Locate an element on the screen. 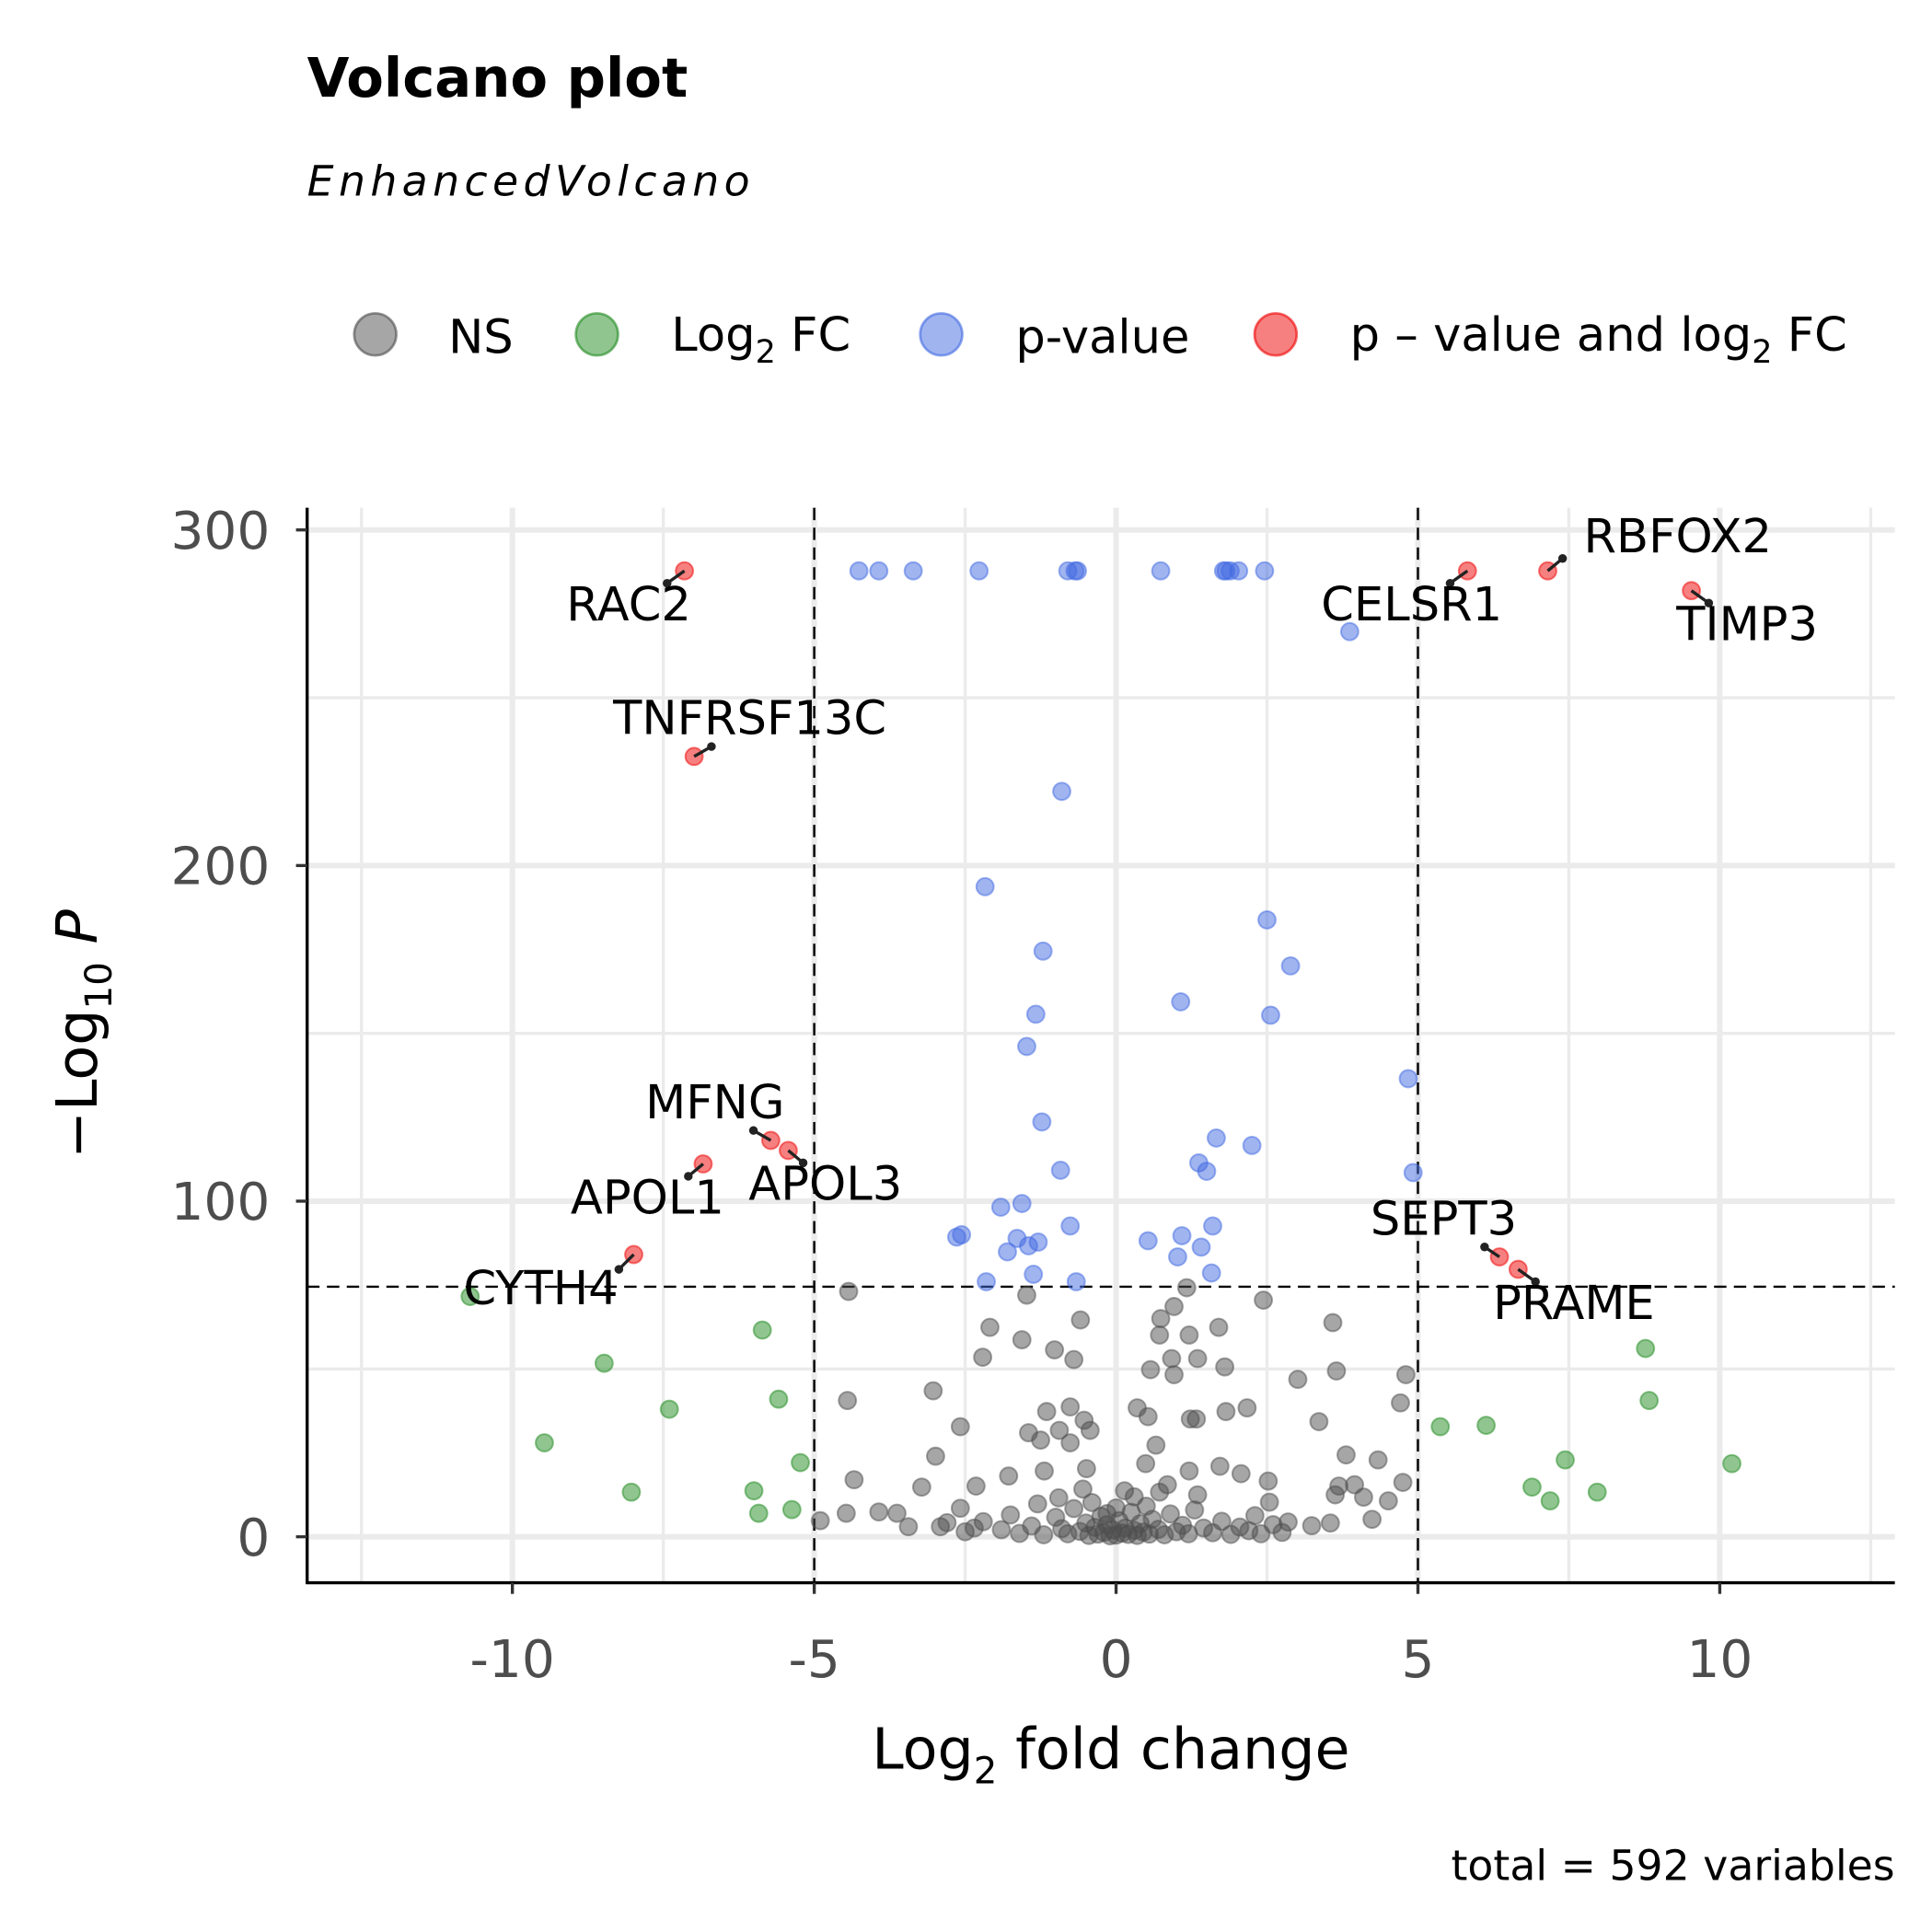 This screenshot has height=1932, width=1932. chart-subtitle: EnhancedVolcano is located at coordinates (531, 181).